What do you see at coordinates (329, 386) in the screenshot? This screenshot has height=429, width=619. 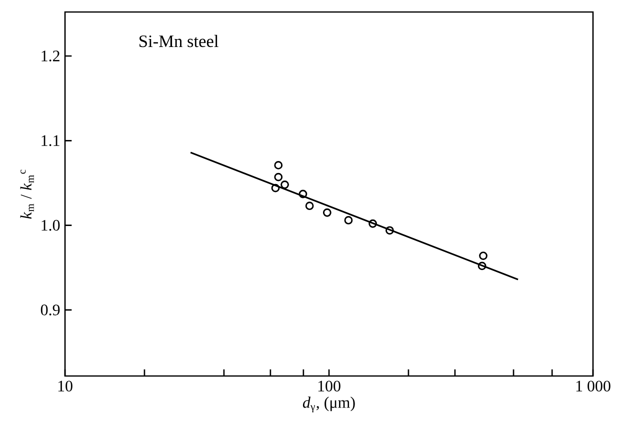 I see `x-tick-label: 100` at bounding box center [329, 386].